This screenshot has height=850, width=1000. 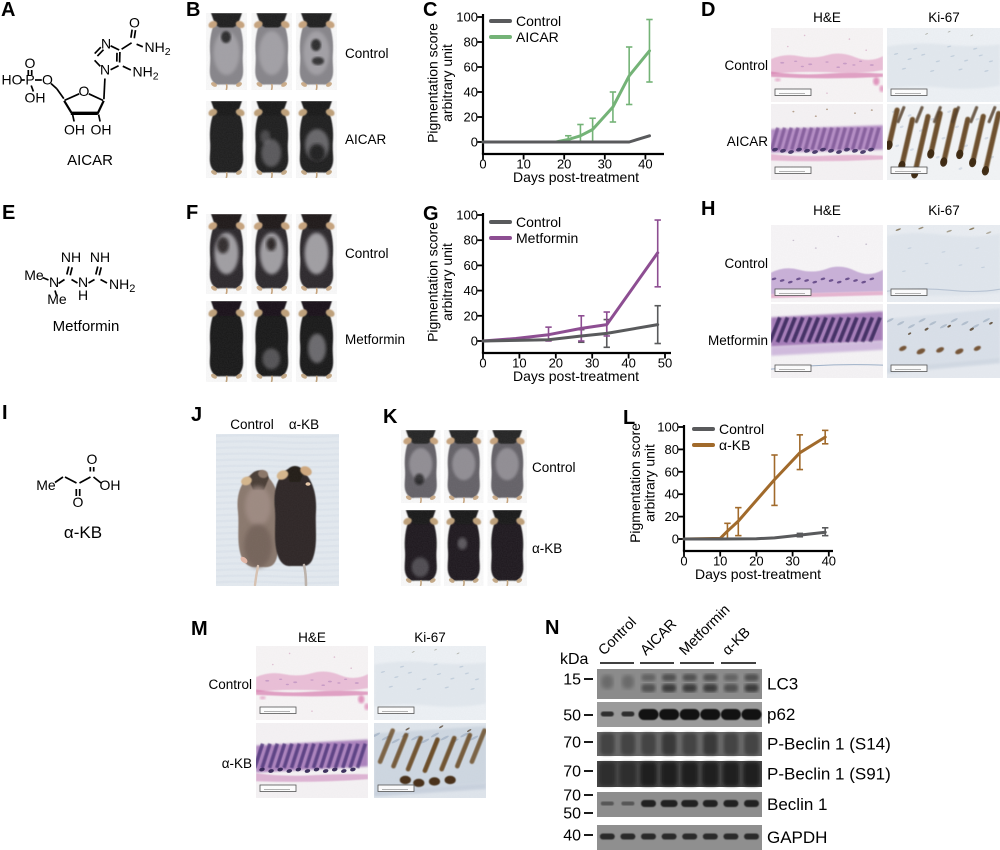 What do you see at coordinates (629, 418) in the screenshot?
I see `svg-text: L` at bounding box center [629, 418].